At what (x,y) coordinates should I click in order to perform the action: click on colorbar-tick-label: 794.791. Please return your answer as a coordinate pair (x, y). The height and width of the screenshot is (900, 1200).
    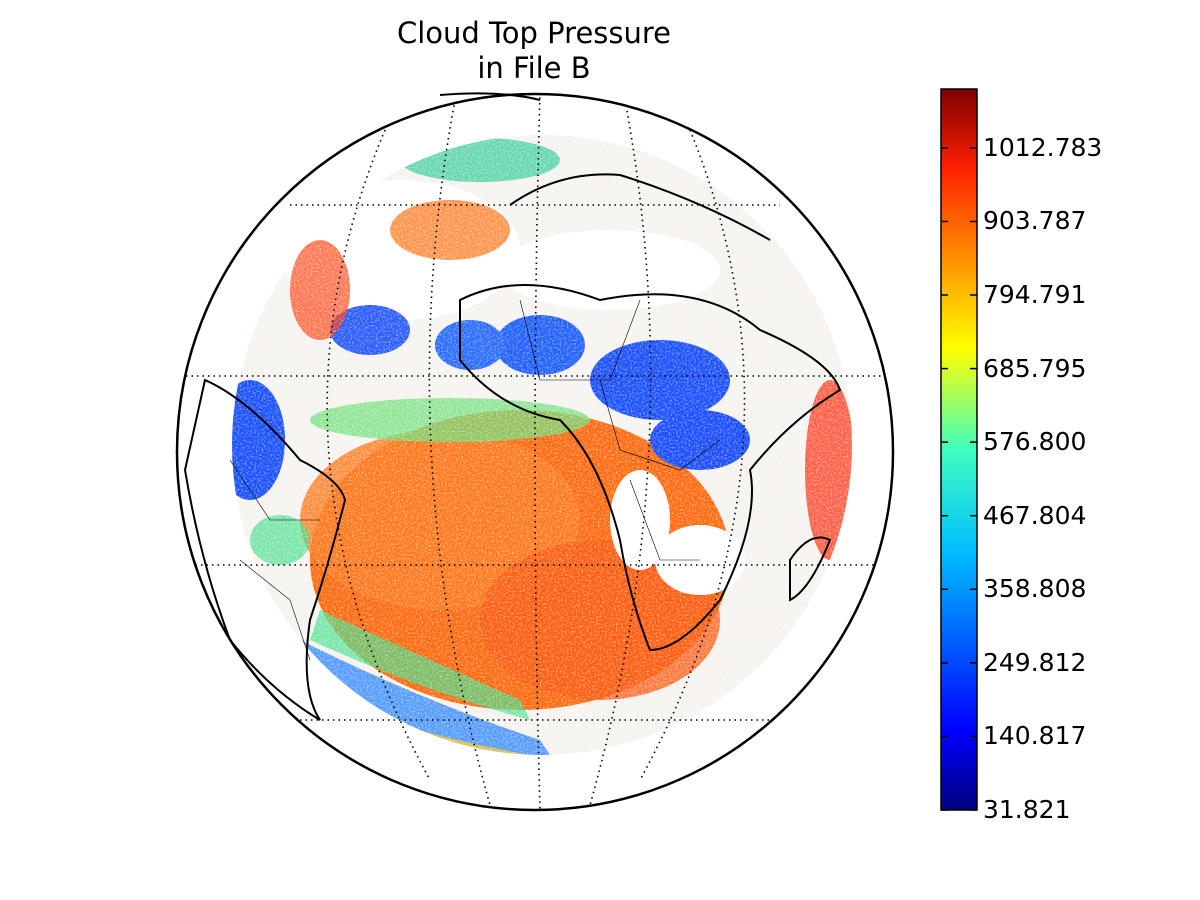
    Looking at the image, I should click on (1035, 294).